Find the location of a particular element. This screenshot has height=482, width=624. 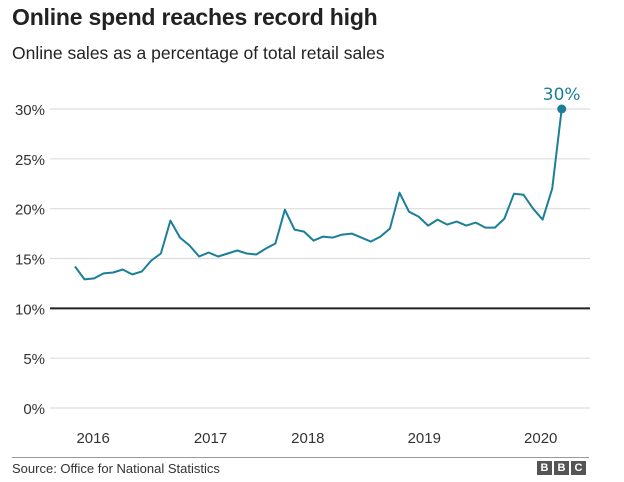

y-tick-label: 30% is located at coordinates (30, 110).